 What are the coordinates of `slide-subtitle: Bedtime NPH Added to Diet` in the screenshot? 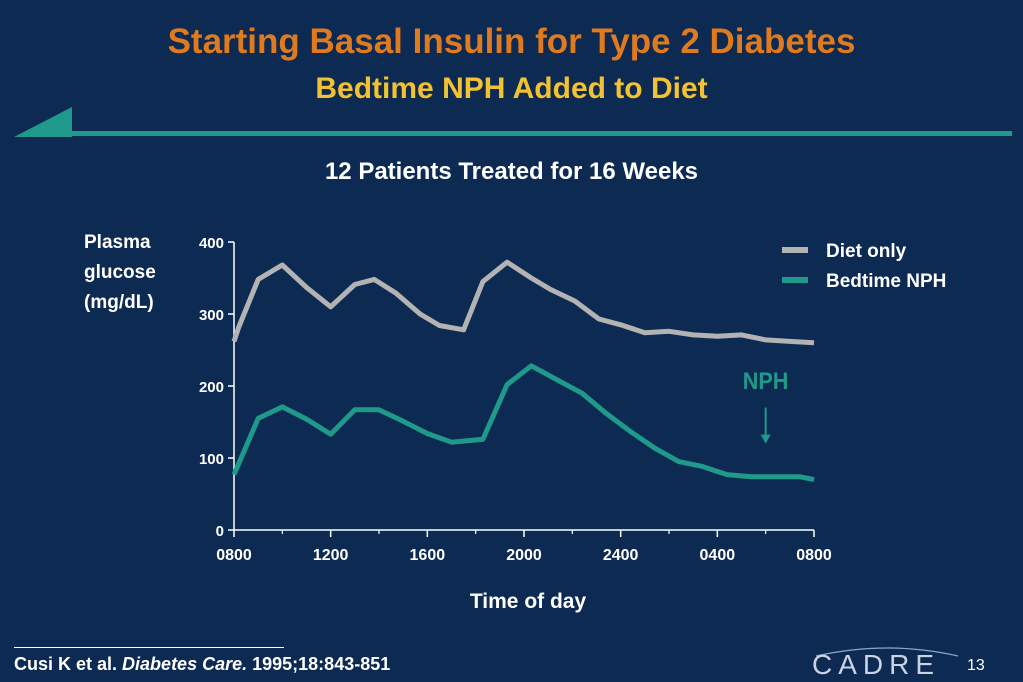 It's located at (511, 88).